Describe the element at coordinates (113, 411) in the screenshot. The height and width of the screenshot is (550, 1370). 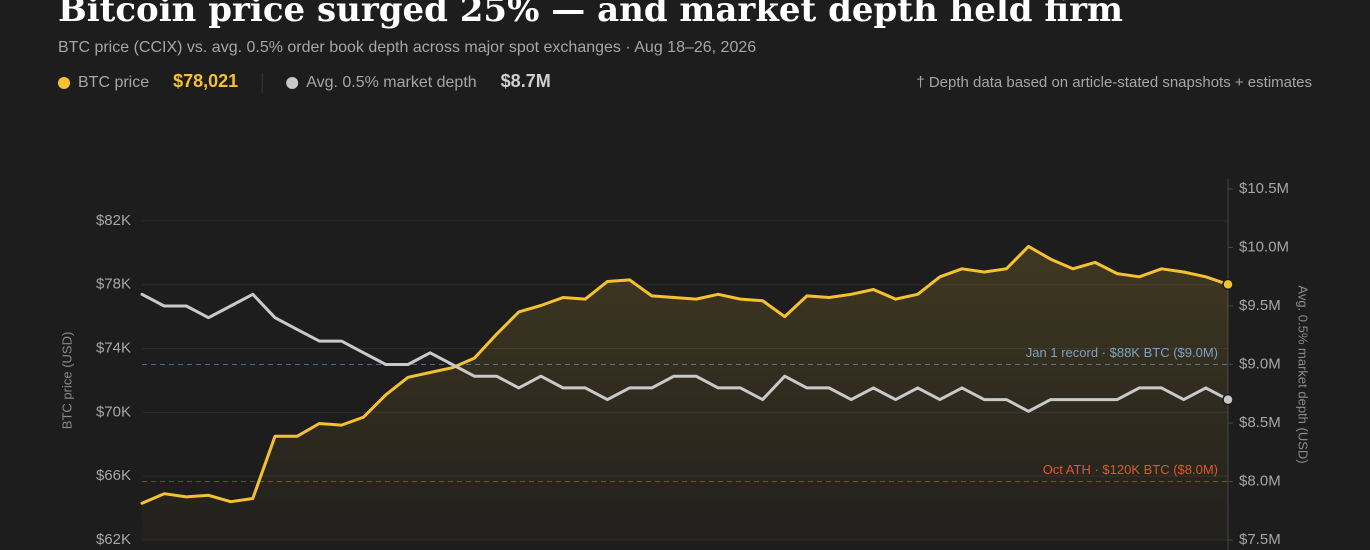
I see `y-tick-label: $70K` at that location.